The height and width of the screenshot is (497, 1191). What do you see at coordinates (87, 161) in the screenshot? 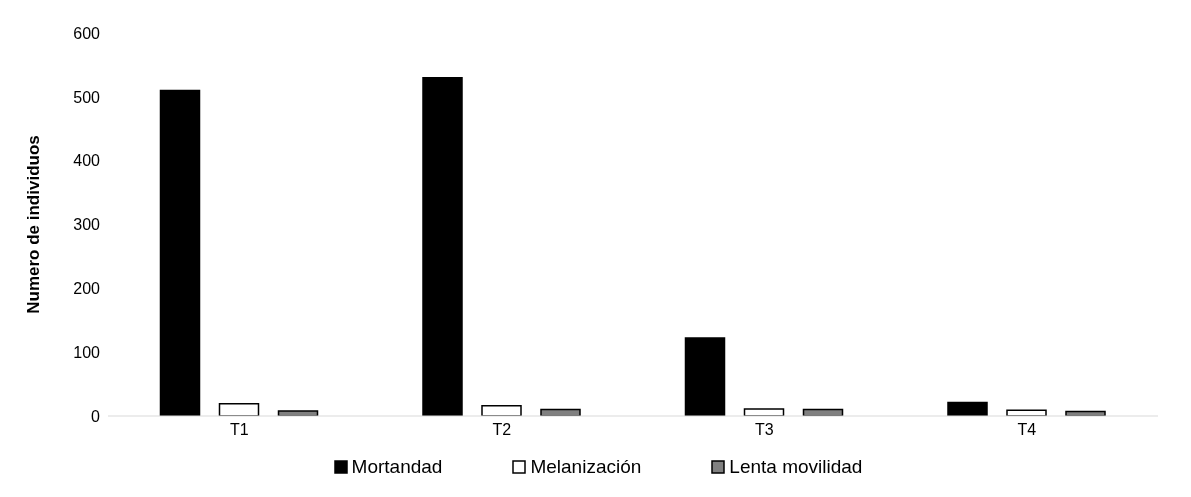
I see `y-tick-label: 400` at bounding box center [87, 161].